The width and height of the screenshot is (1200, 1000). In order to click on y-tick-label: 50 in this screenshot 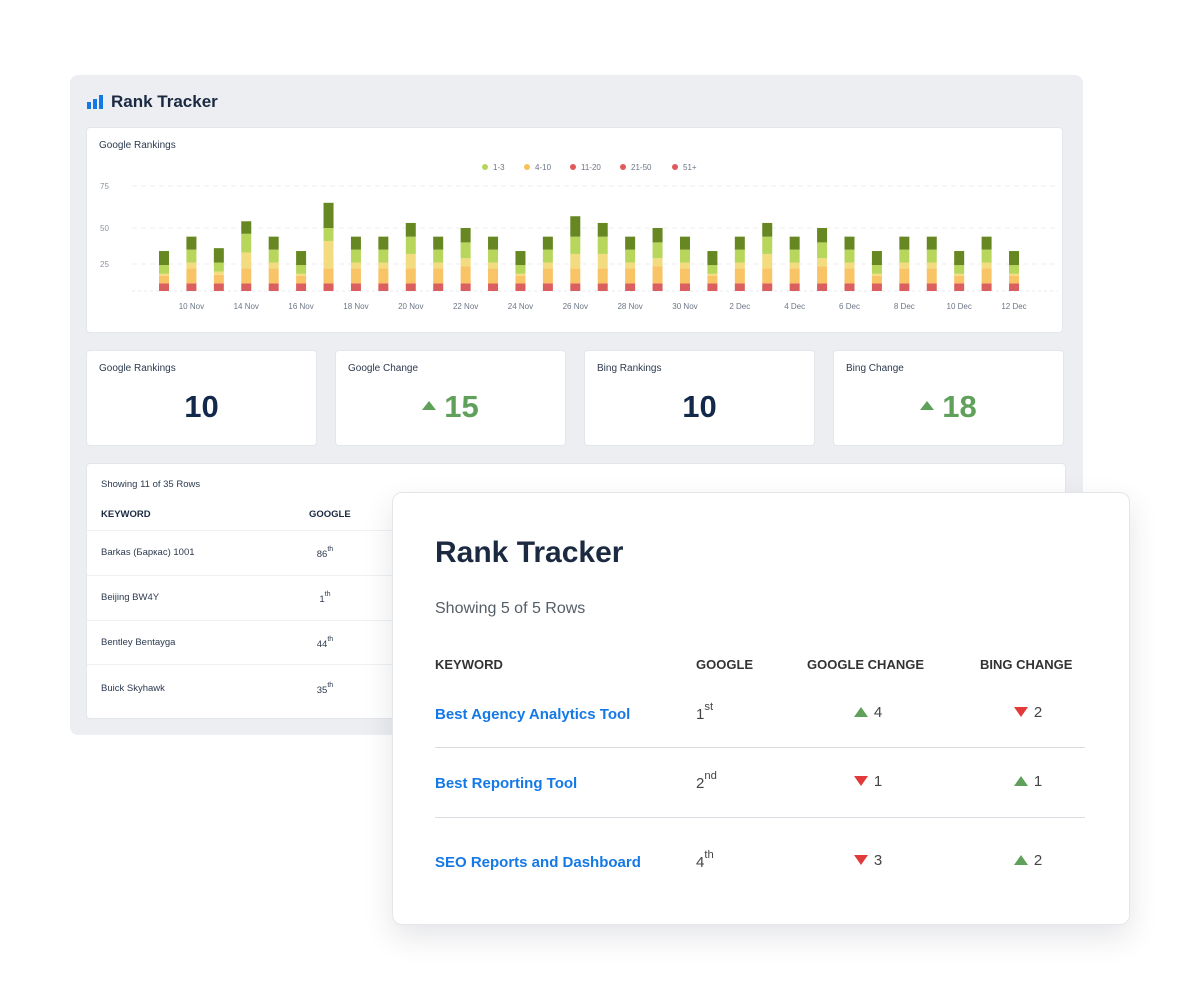, I will do `click(104, 228)`.